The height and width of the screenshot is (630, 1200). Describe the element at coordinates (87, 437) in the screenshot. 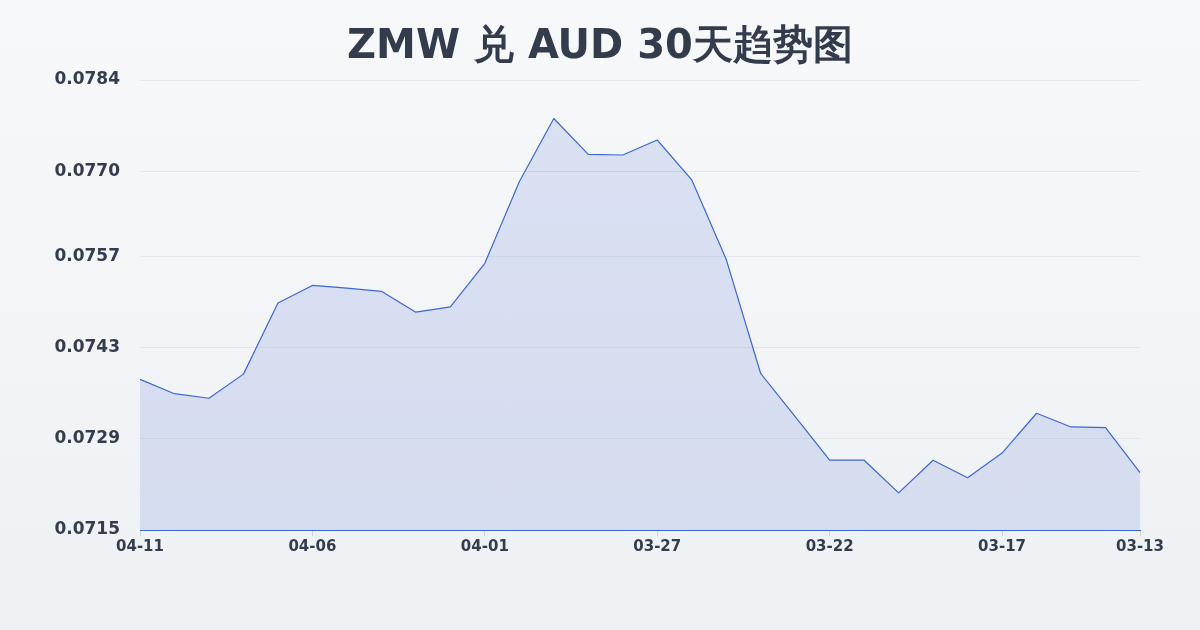

I see `y-tick-label: 0.0729` at that location.